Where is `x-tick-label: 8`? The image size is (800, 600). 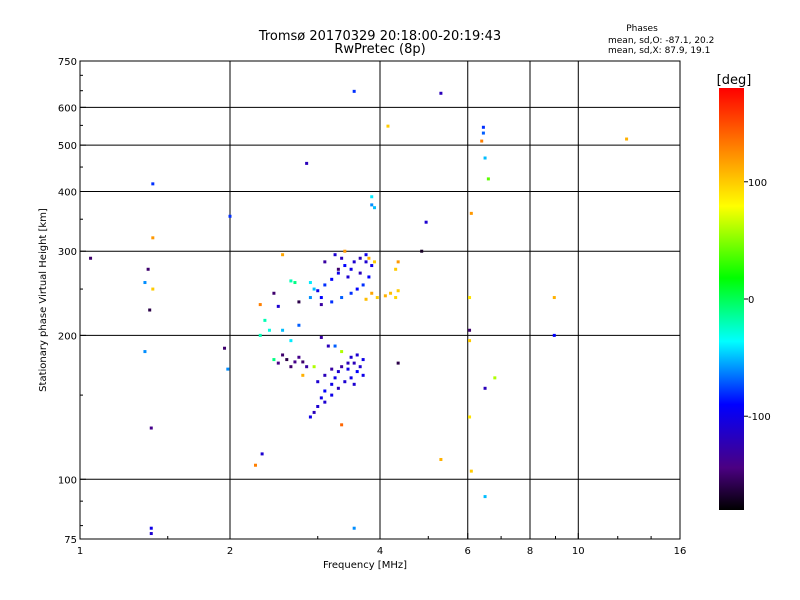
x-tick-label: 8 is located at coordinates (530, 551).